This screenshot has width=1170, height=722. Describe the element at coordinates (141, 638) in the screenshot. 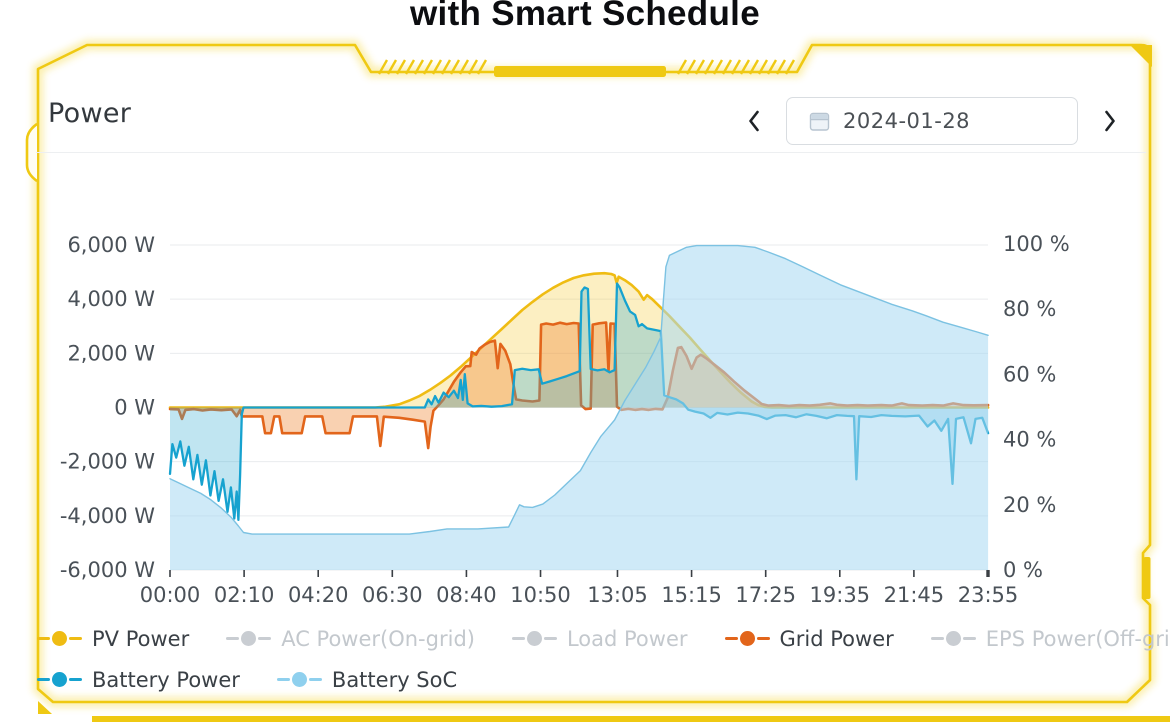

I see `legend-label: PV Power` at that location.